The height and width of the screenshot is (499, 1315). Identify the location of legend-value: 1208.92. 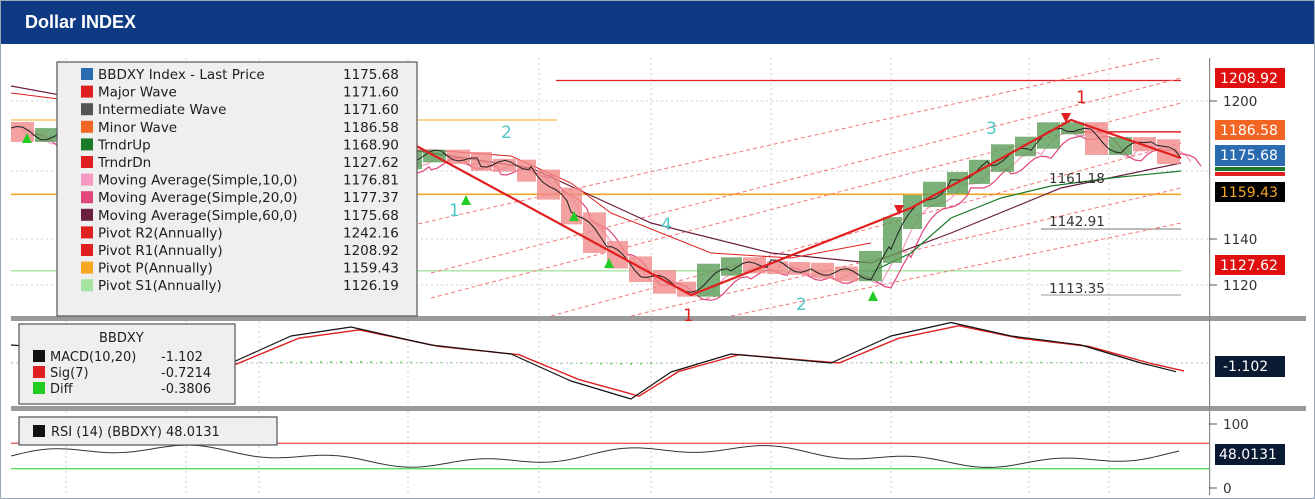
(371, 251).